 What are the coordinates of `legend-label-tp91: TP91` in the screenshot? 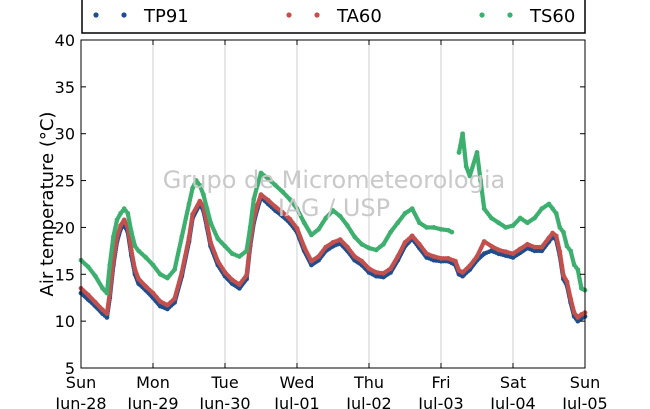 It's located at (166, 16).